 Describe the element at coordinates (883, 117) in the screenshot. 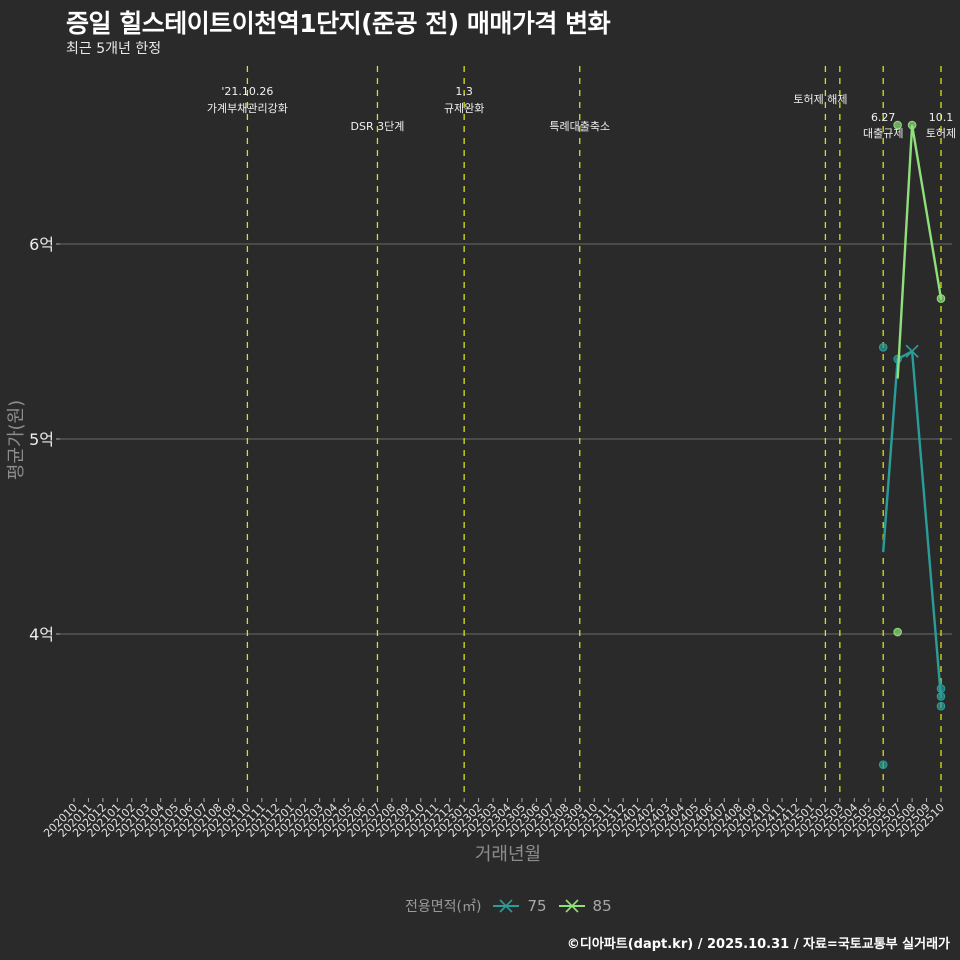

I see `event-annotation: 6.27` at that location.